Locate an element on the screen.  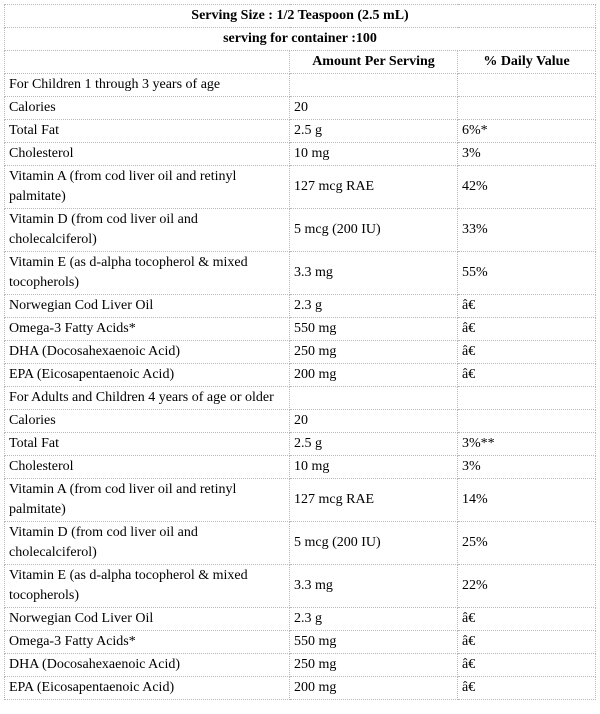
nutrient-daily-value: 25% is located at coordinates (526, 543).